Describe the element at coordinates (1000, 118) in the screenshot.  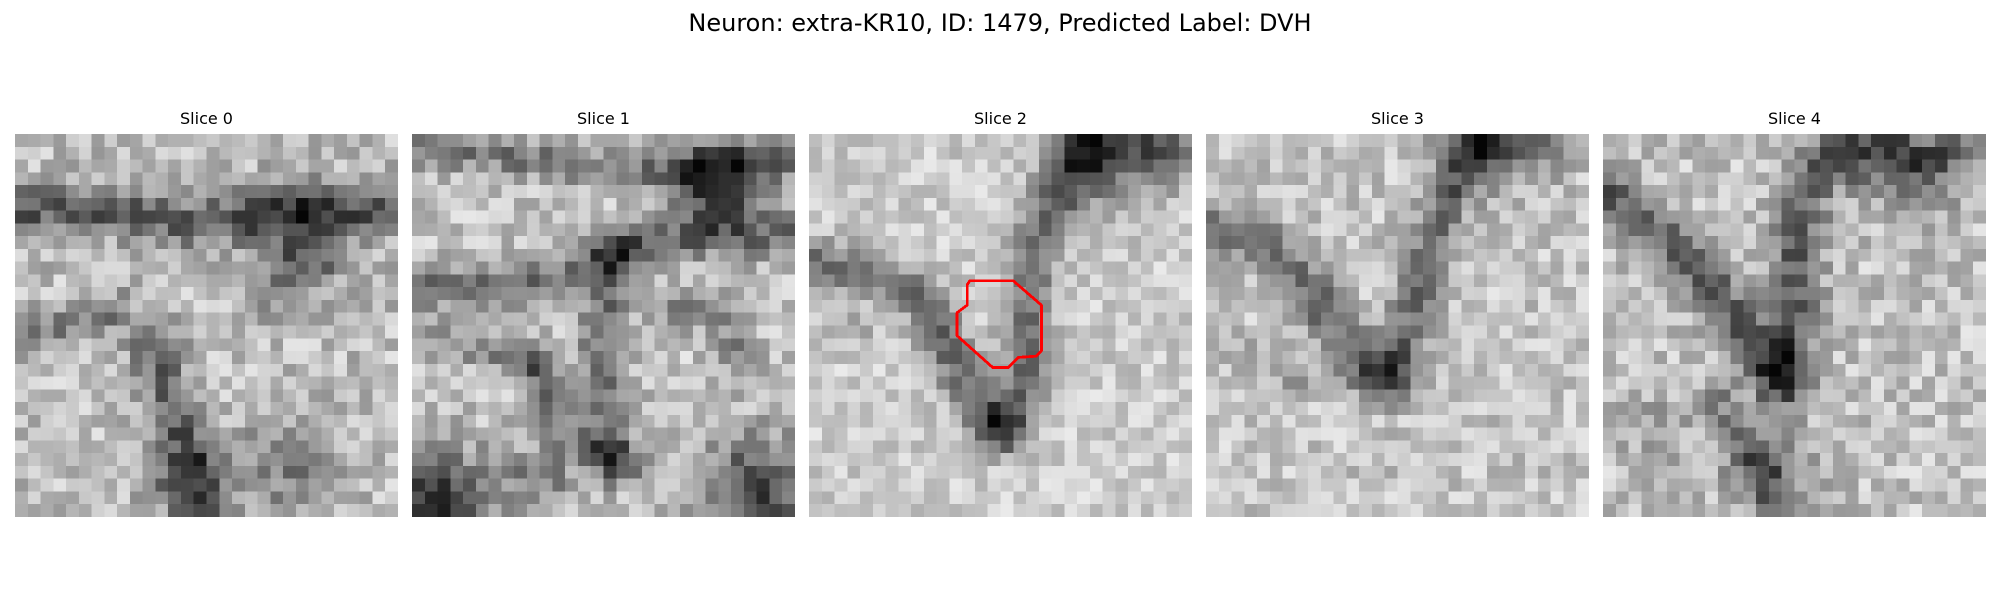
I see `slice-title-2: Slice 2` at that location.